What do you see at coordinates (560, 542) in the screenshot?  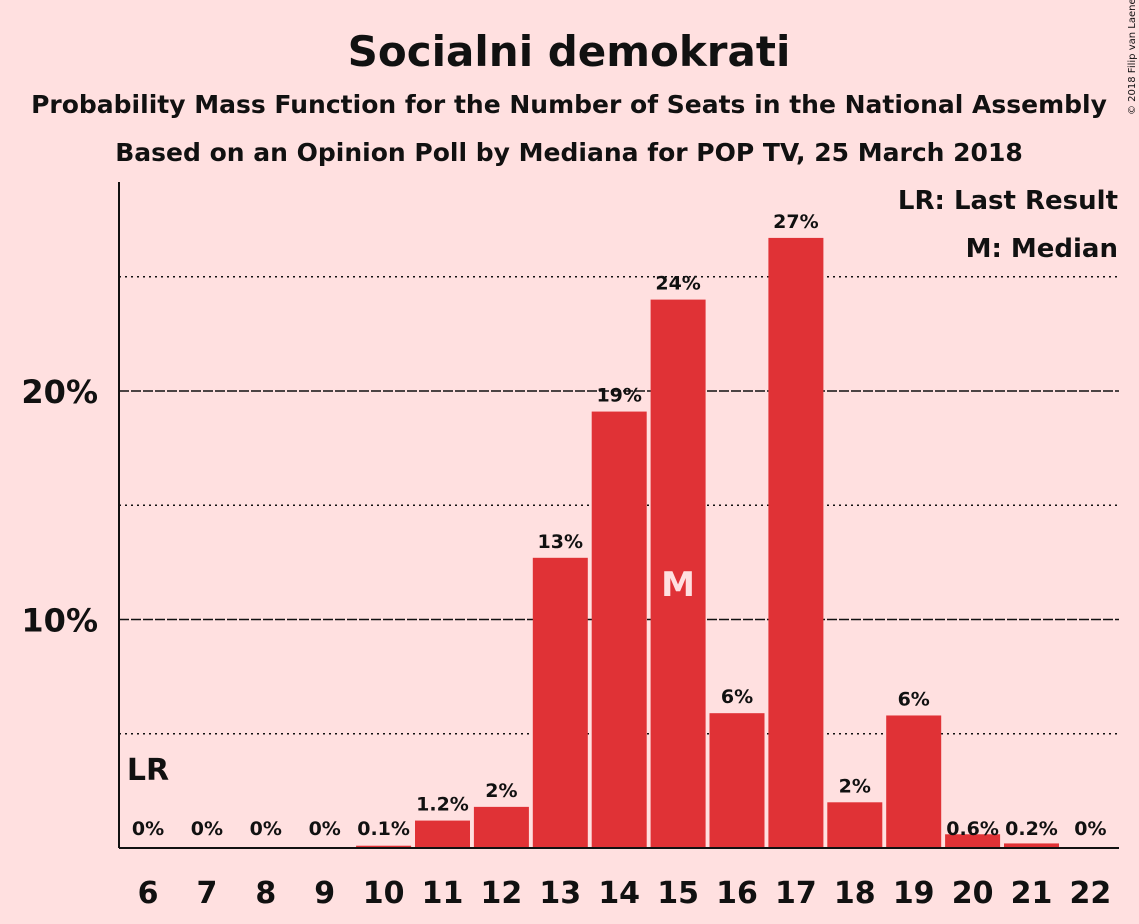 I see `bar-value-label: 13%` at bounding box center [560, 542].